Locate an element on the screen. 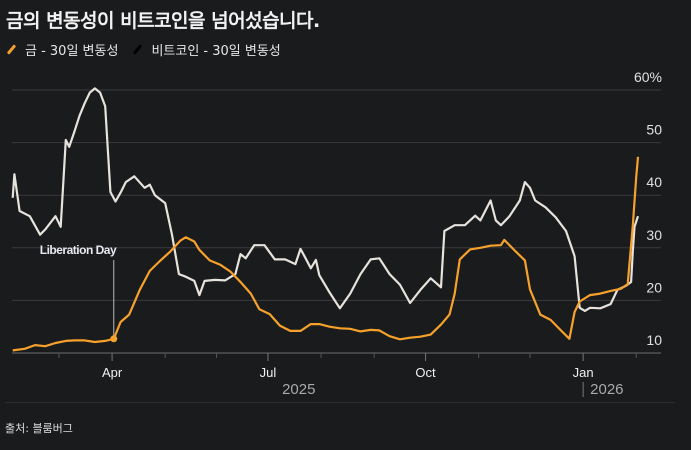  footer-divider is located at coordinates (340, 402).